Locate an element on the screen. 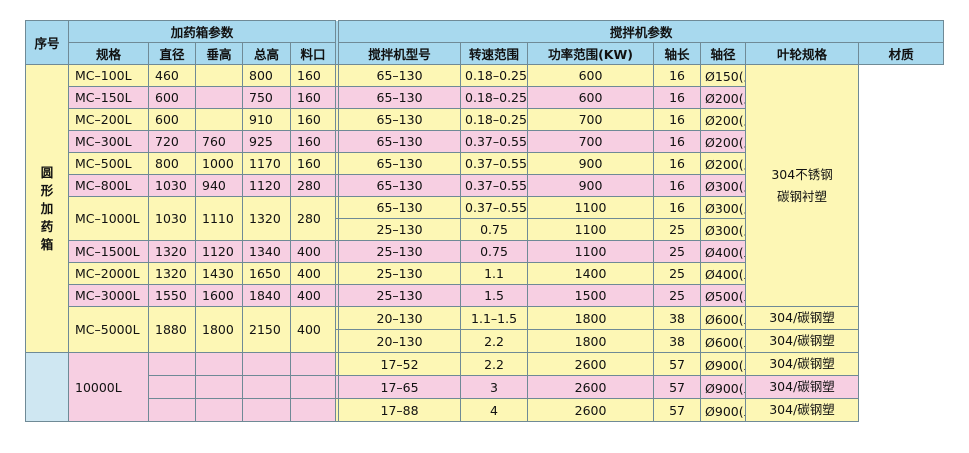 The height and width of the screenshot is (453, 969). cell: 760 is located at coordinates (219, 141).